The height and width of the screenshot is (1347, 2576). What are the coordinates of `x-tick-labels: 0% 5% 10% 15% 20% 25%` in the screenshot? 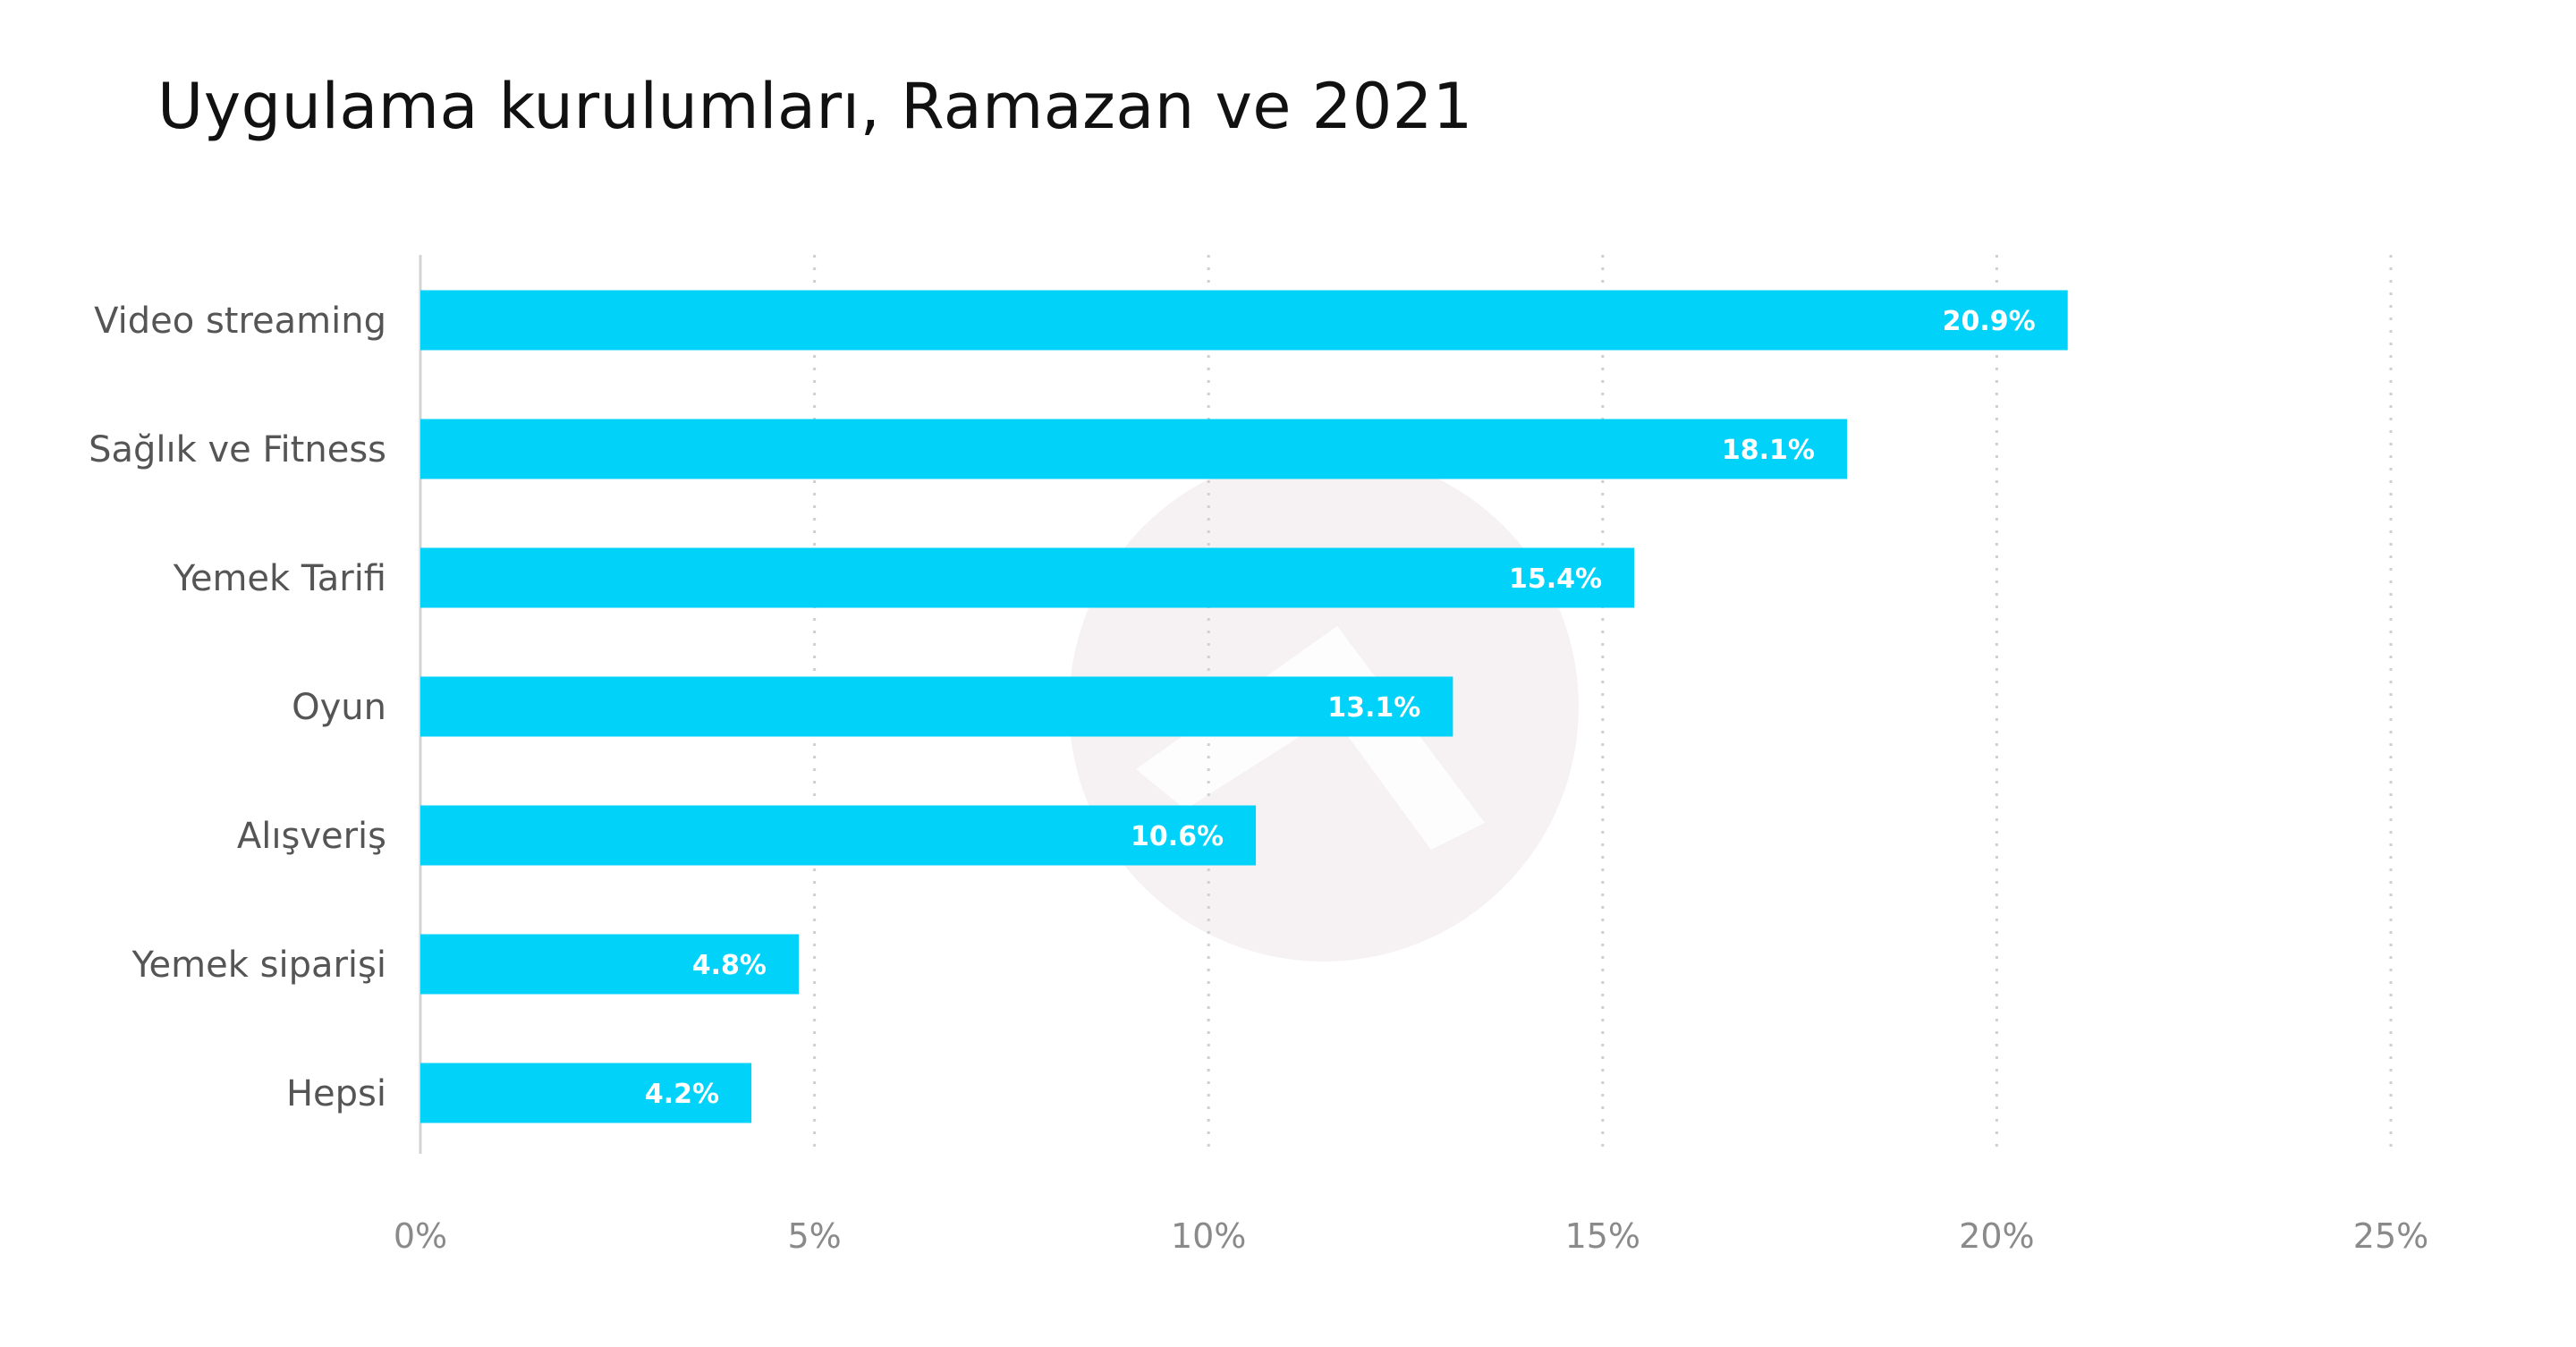 It's located at (1411, 1236).